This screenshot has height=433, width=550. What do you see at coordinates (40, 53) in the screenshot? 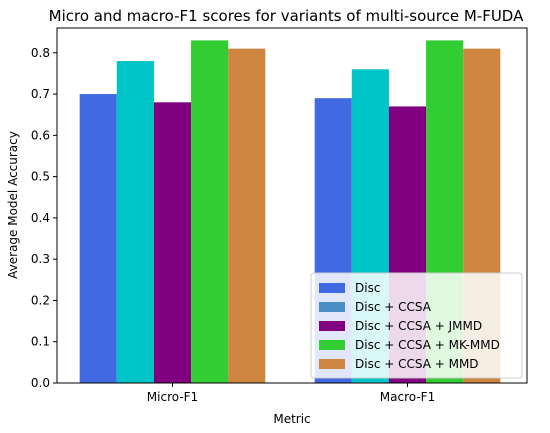
I see `y-tick-label: 0.8` at bounding box center [40, 53].